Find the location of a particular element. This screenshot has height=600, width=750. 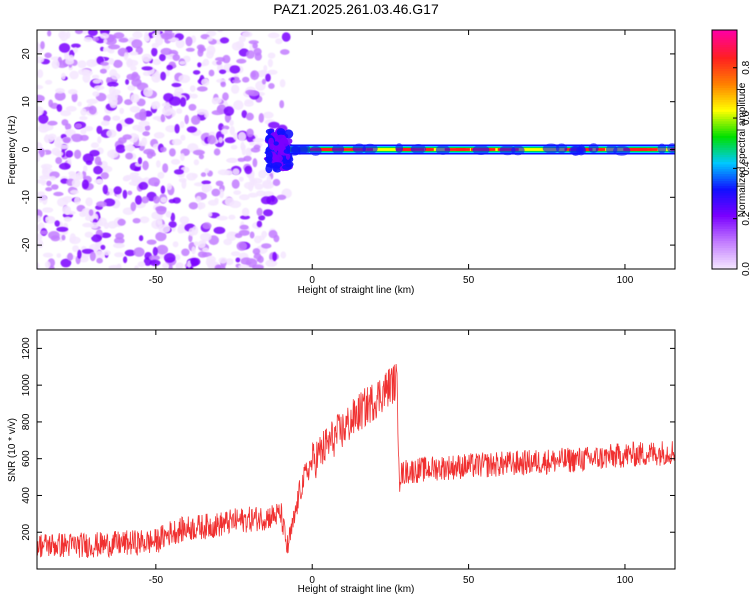

spectrogram-y-tick-label: 20 is located at coordinates (26, 54).